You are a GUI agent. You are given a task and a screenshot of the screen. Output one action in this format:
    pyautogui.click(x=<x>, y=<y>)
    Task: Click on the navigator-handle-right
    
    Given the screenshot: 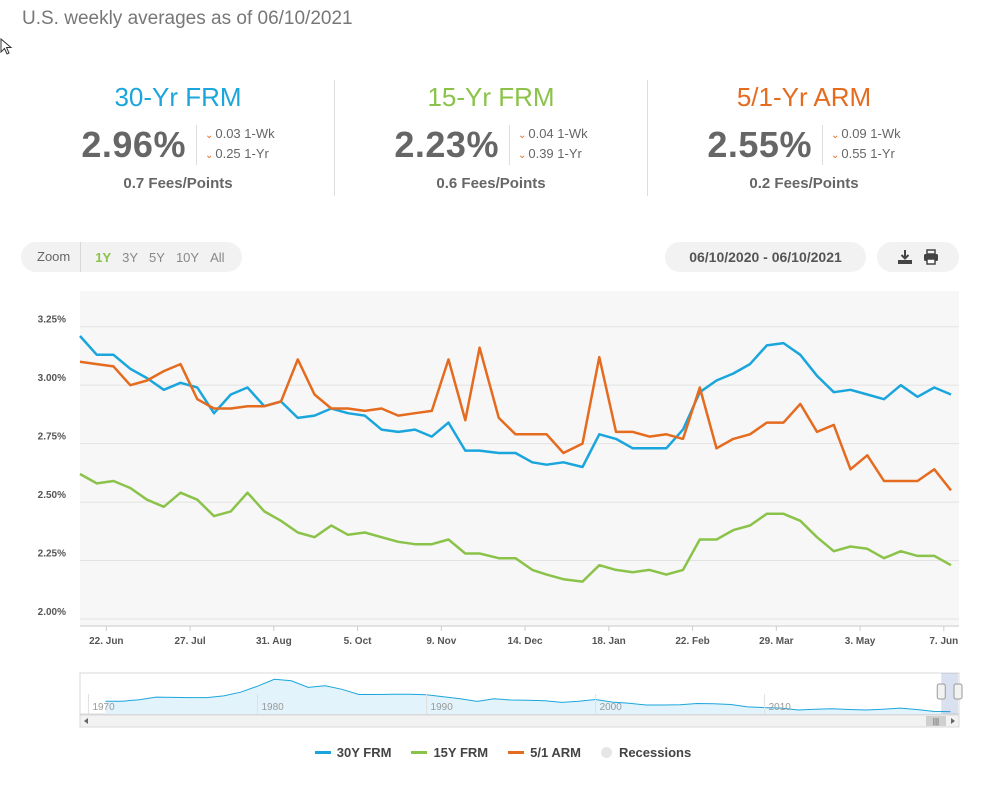 What is the action you would take?
    pyautogui.click(x=958, y=691)
    